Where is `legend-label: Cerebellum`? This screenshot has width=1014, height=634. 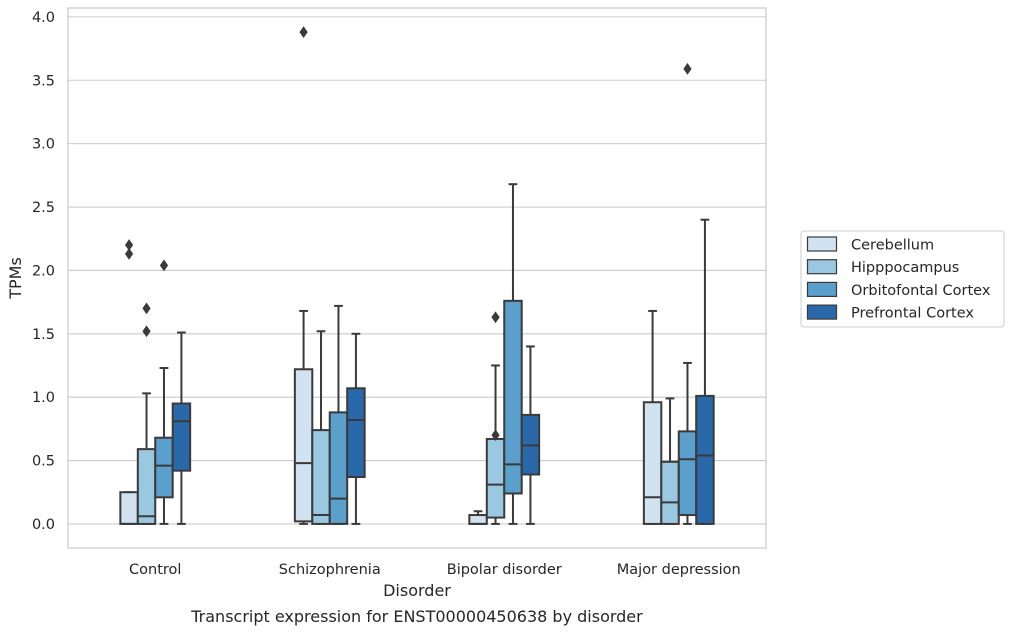
legend-label: Cerebellum is located at coordinates (892, 246).